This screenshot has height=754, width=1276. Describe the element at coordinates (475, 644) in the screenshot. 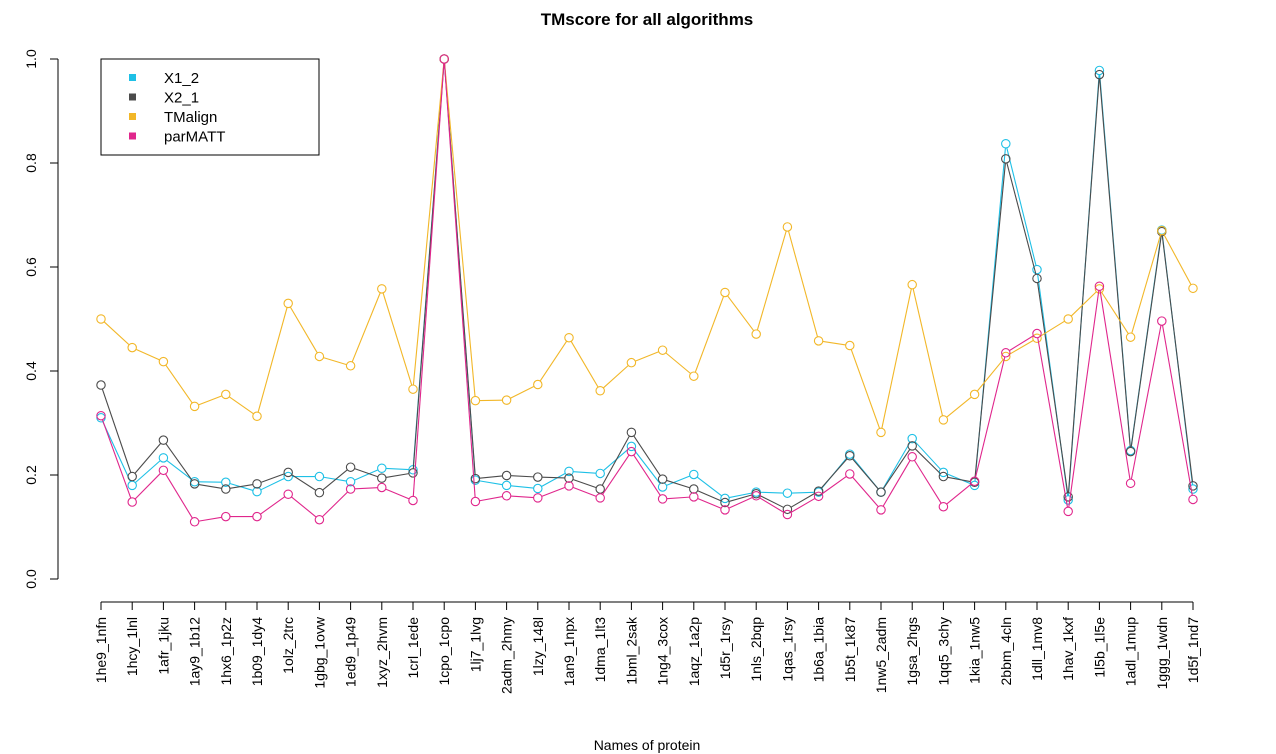

I see `x-tick-label: 1lj7_1lvg` at that location.